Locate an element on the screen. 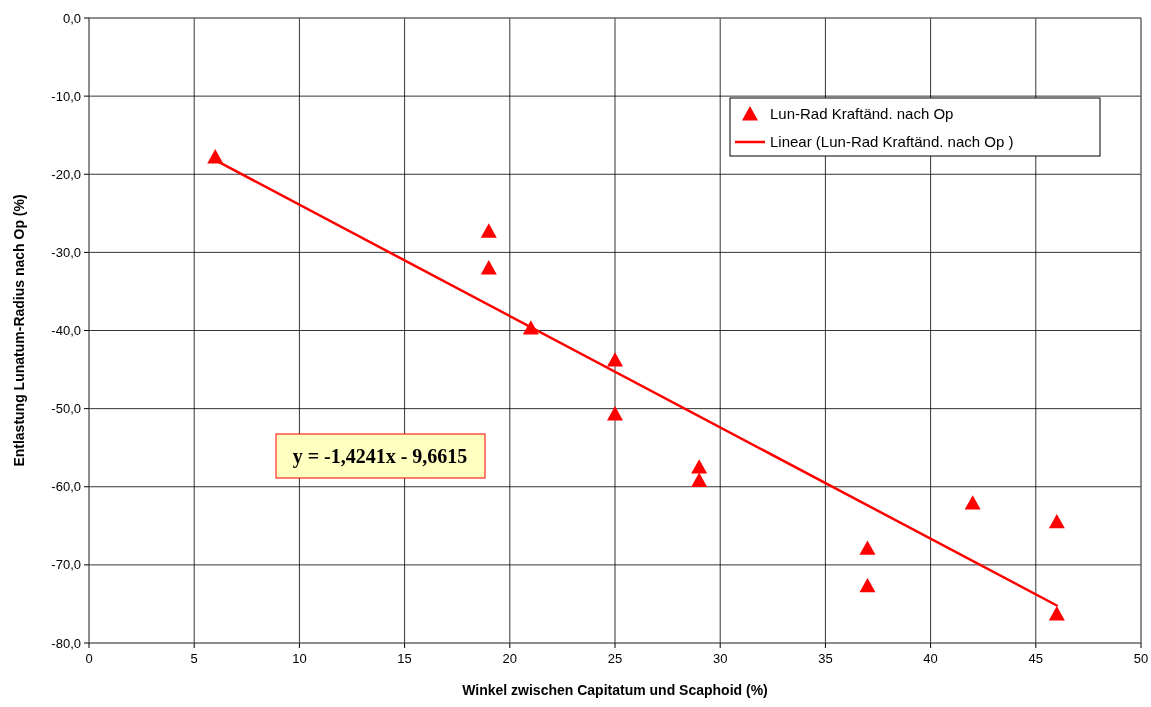  legend-label: Lun-Rad Kraftänd. nach Op is located at coordinates (862, 113).